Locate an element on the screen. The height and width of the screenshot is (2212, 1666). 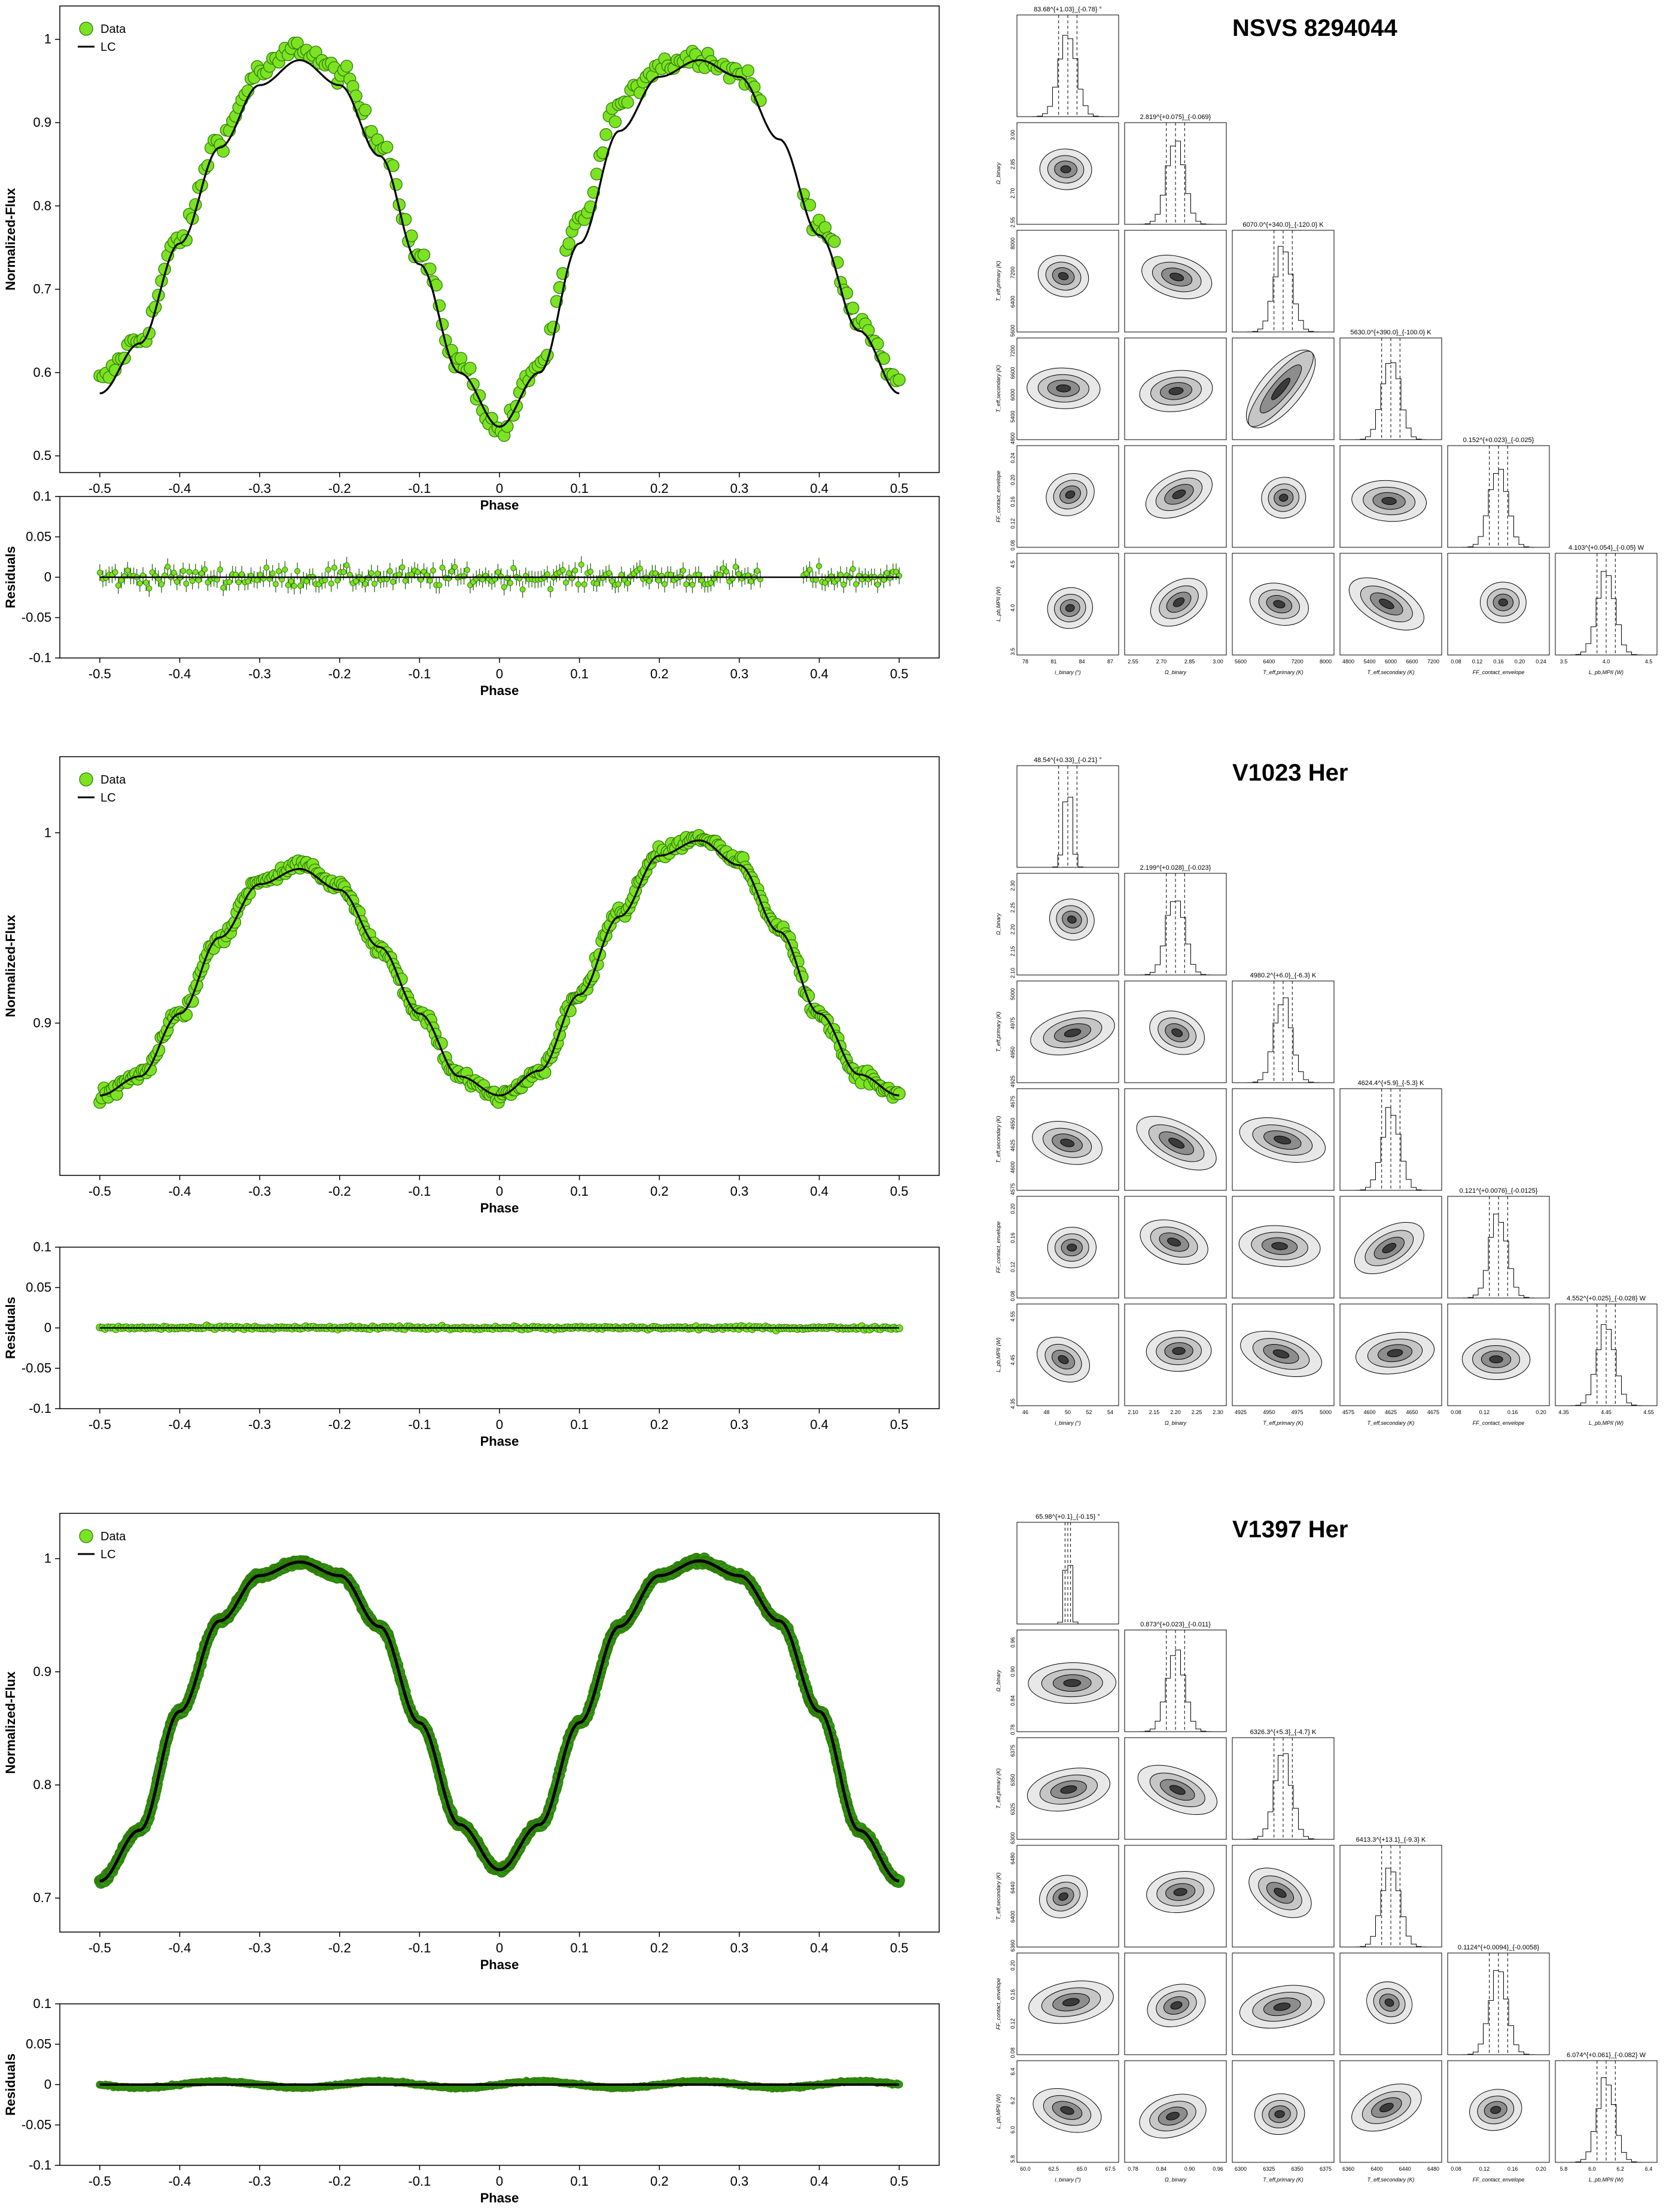
corner-ytick-label: 2.85 is located at coordinates (1013, 164).